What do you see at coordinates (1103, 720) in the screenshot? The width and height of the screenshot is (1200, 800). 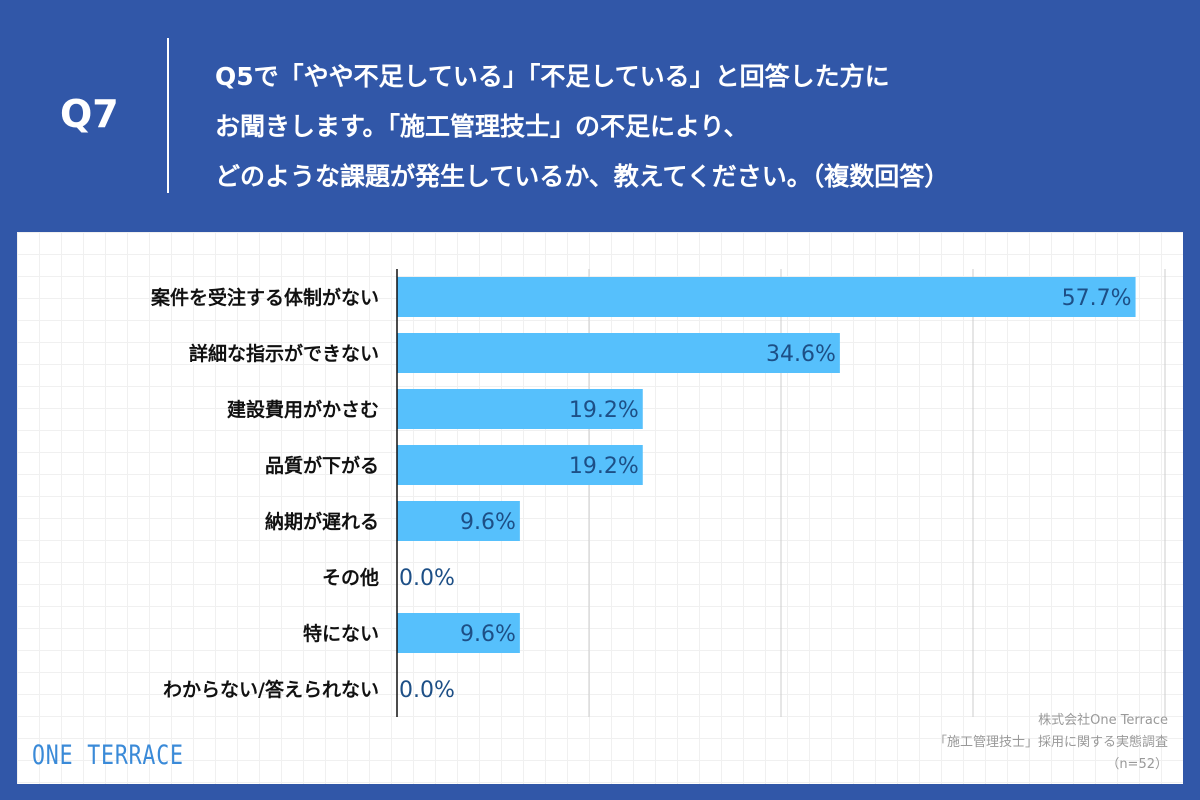 I see `source-line: 株式会社One Terrace` at bounding box center [1103, 720].